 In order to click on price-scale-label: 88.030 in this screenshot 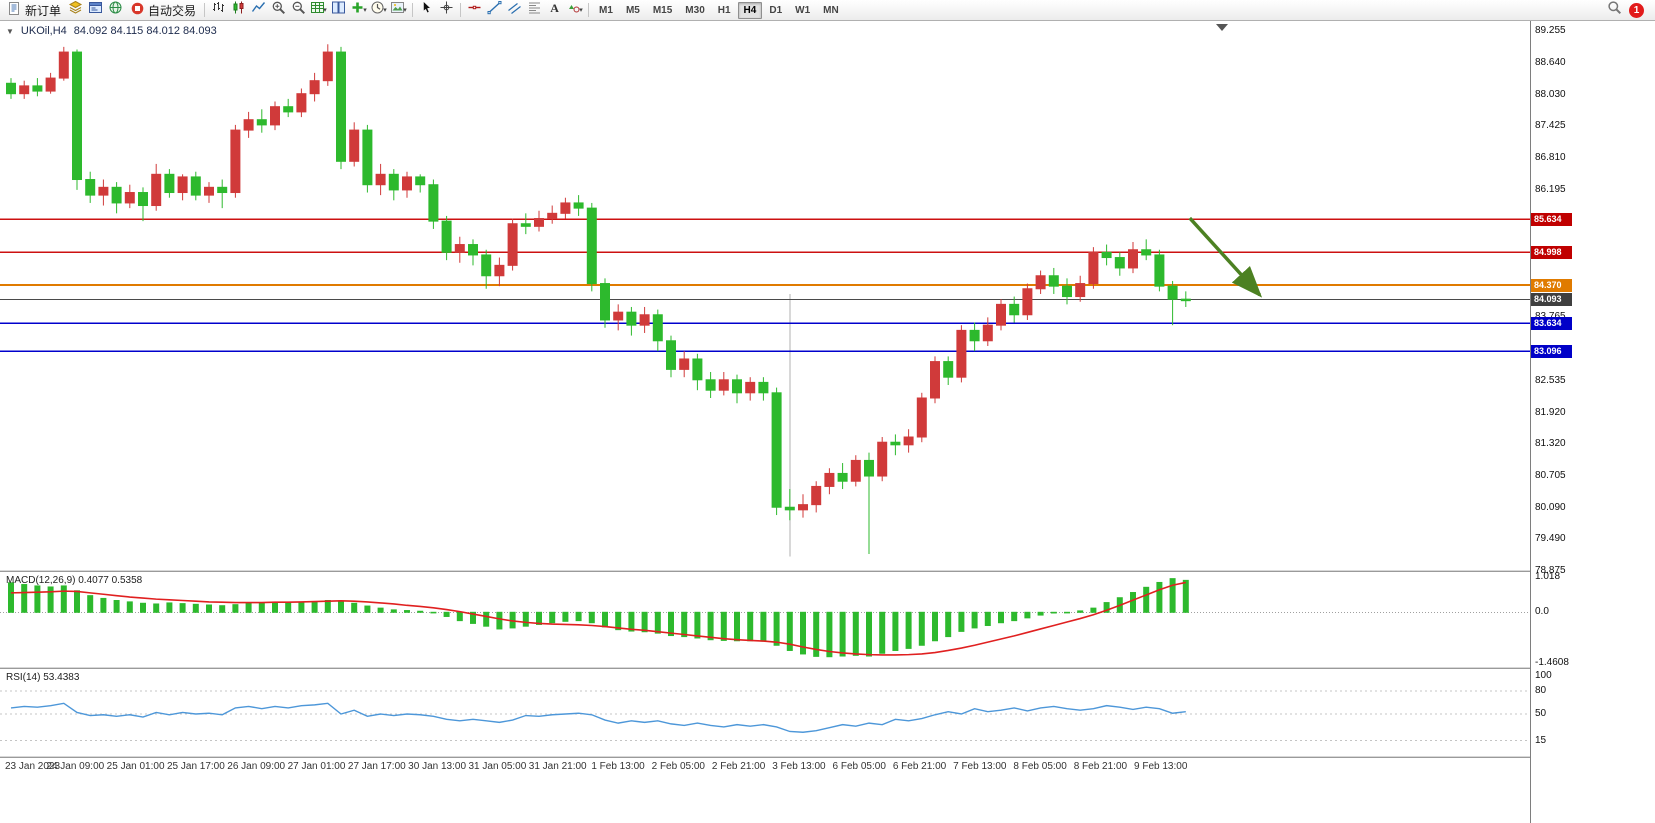, I will do `click(1550, 94)`.